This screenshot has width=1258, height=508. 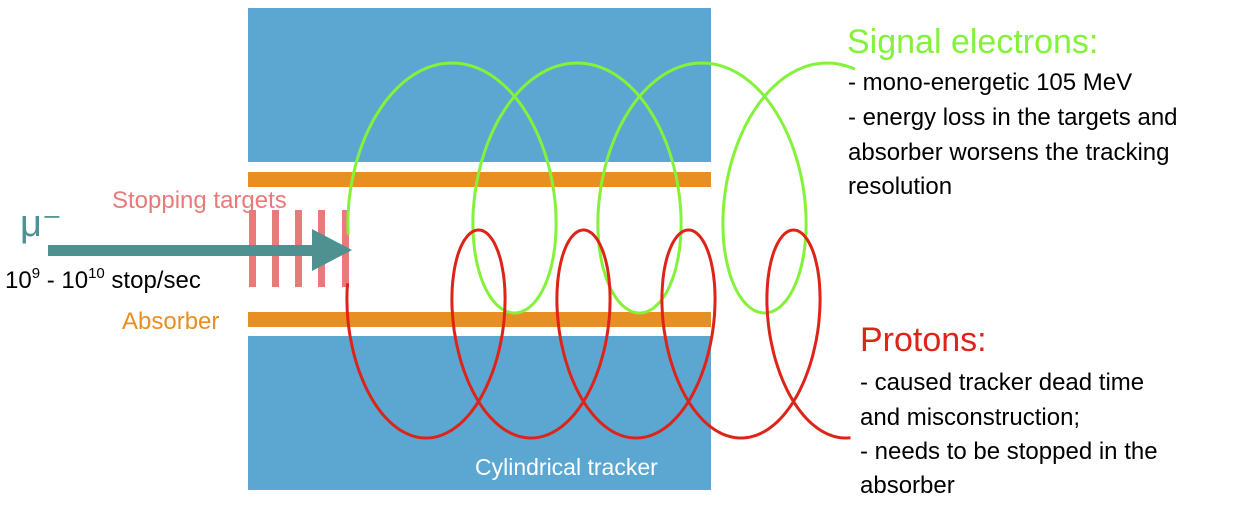 I want to click on stop-rate-label: 109 - 1010 stop/sec, so click(x=103, y=279).